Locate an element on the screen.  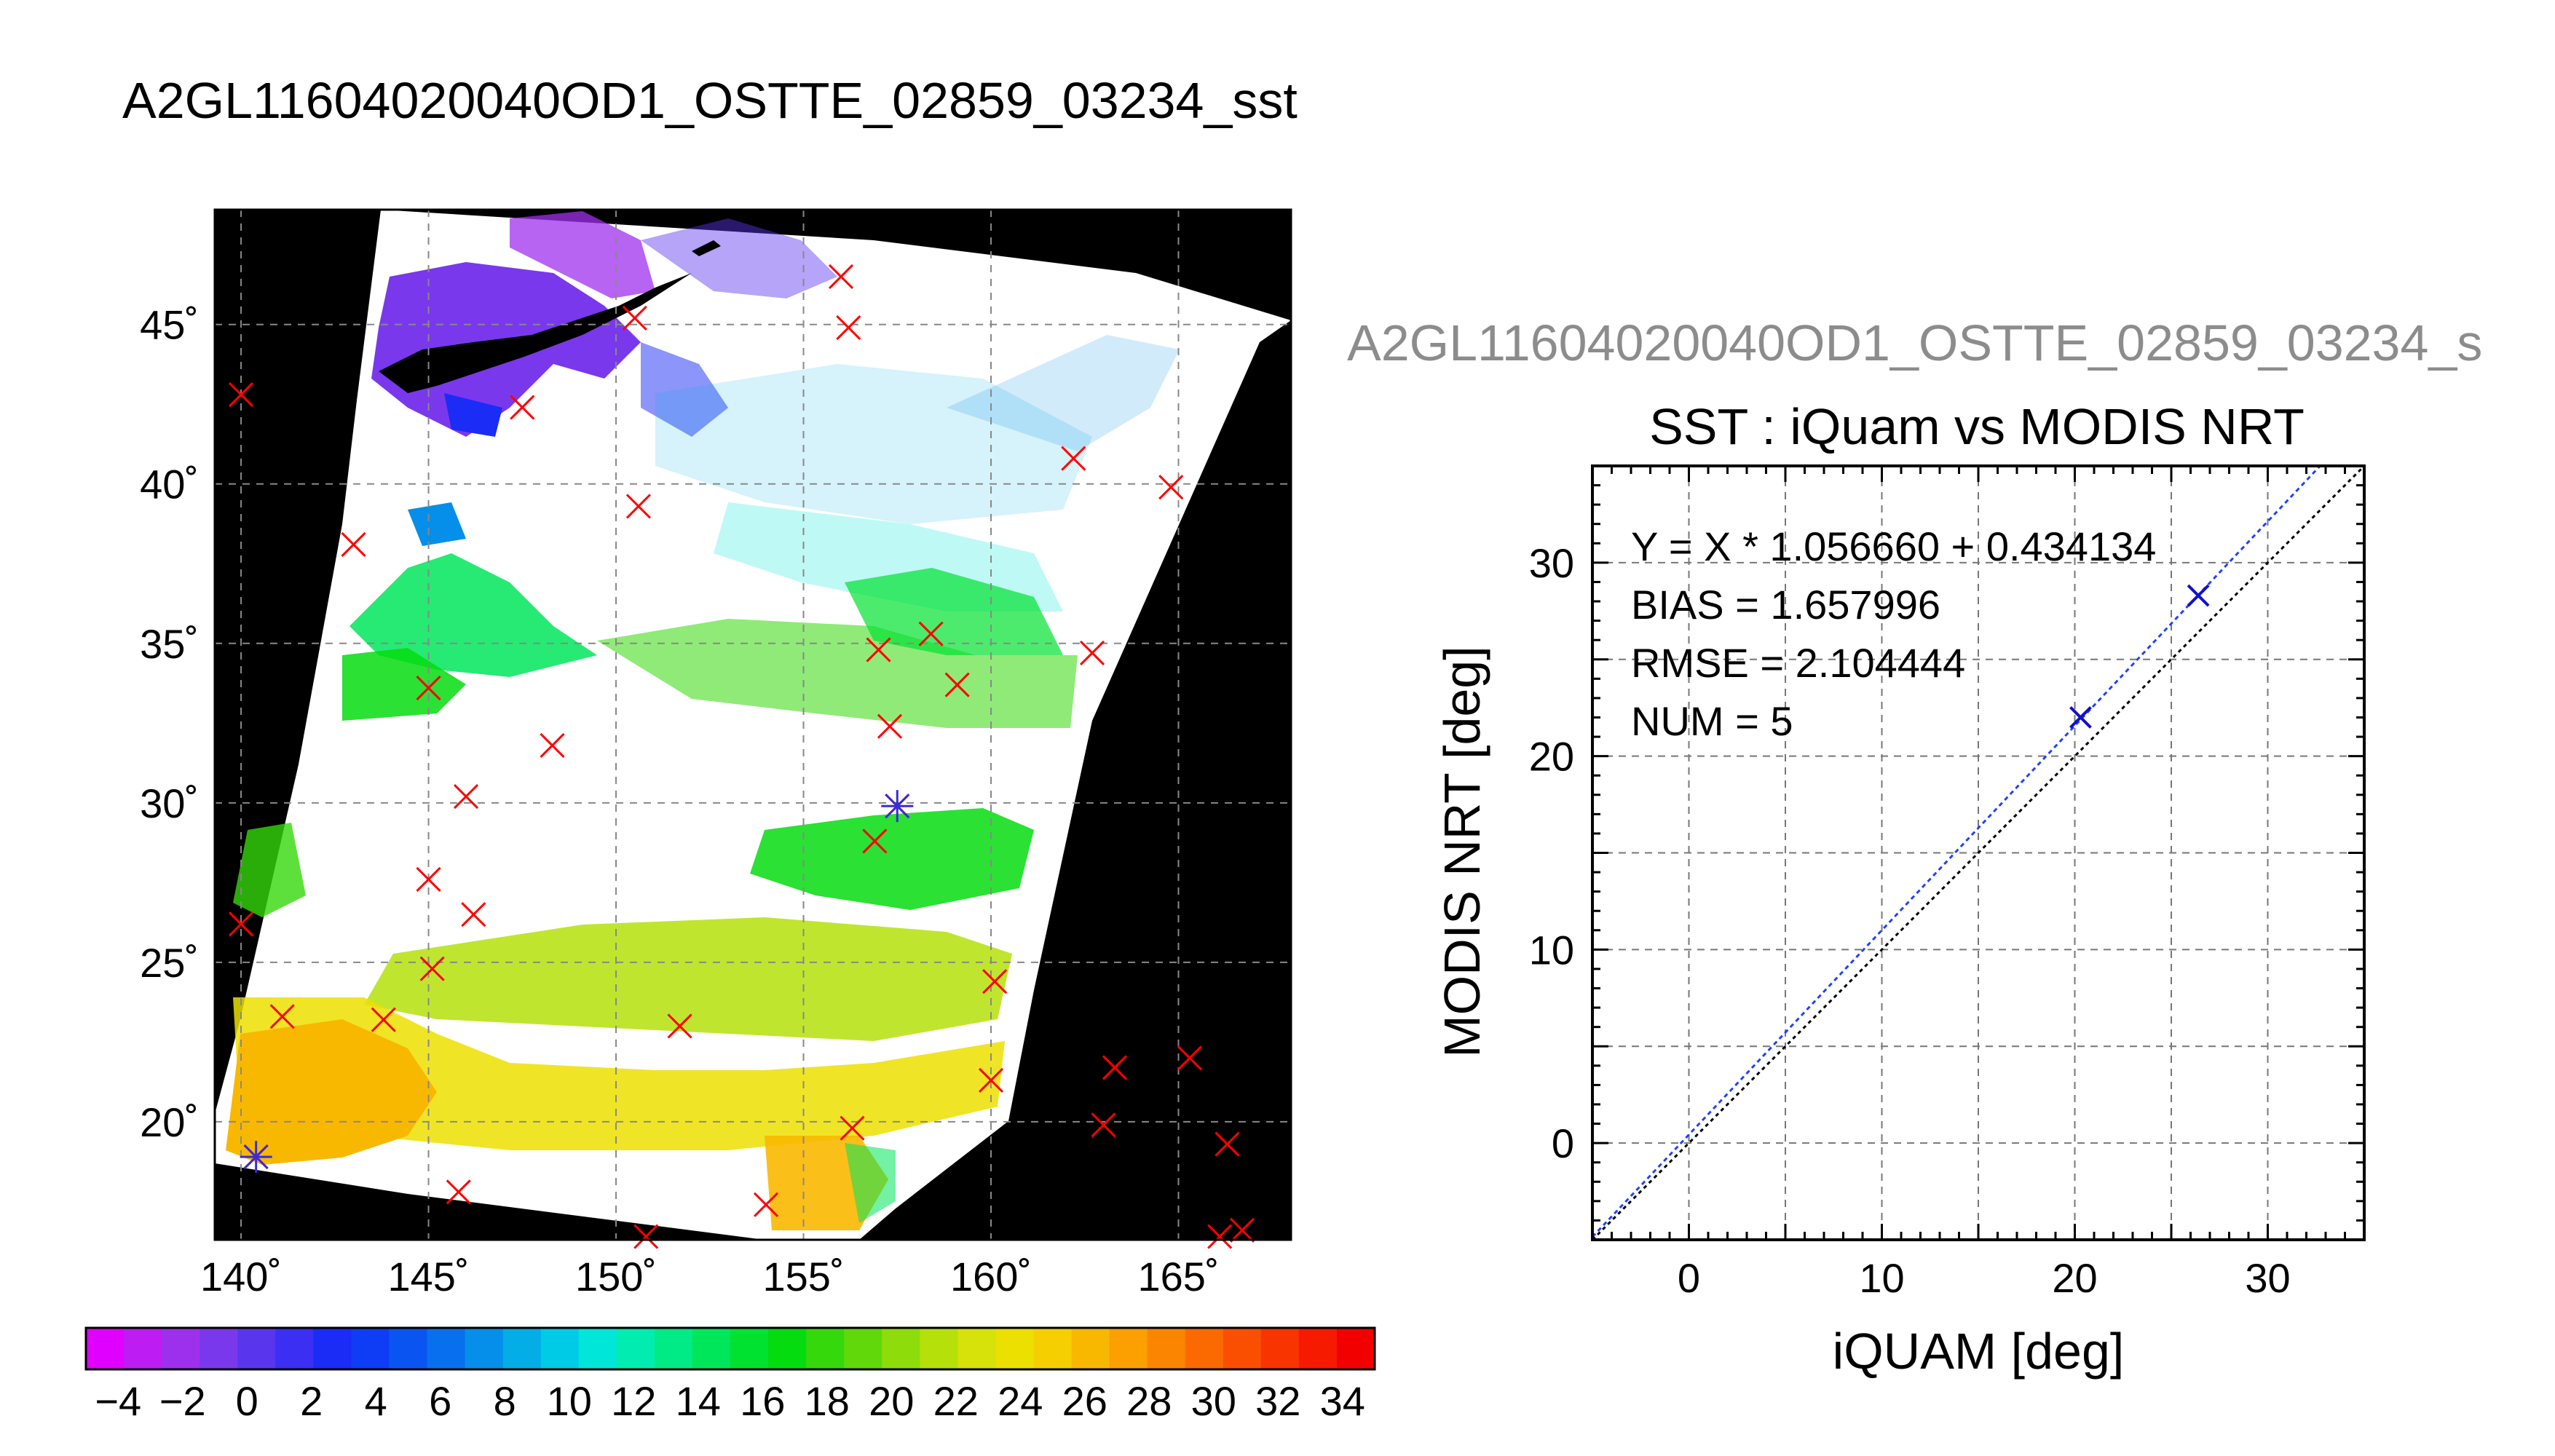
longitude-label: 150˚ is located at coordinates (616, 1276).